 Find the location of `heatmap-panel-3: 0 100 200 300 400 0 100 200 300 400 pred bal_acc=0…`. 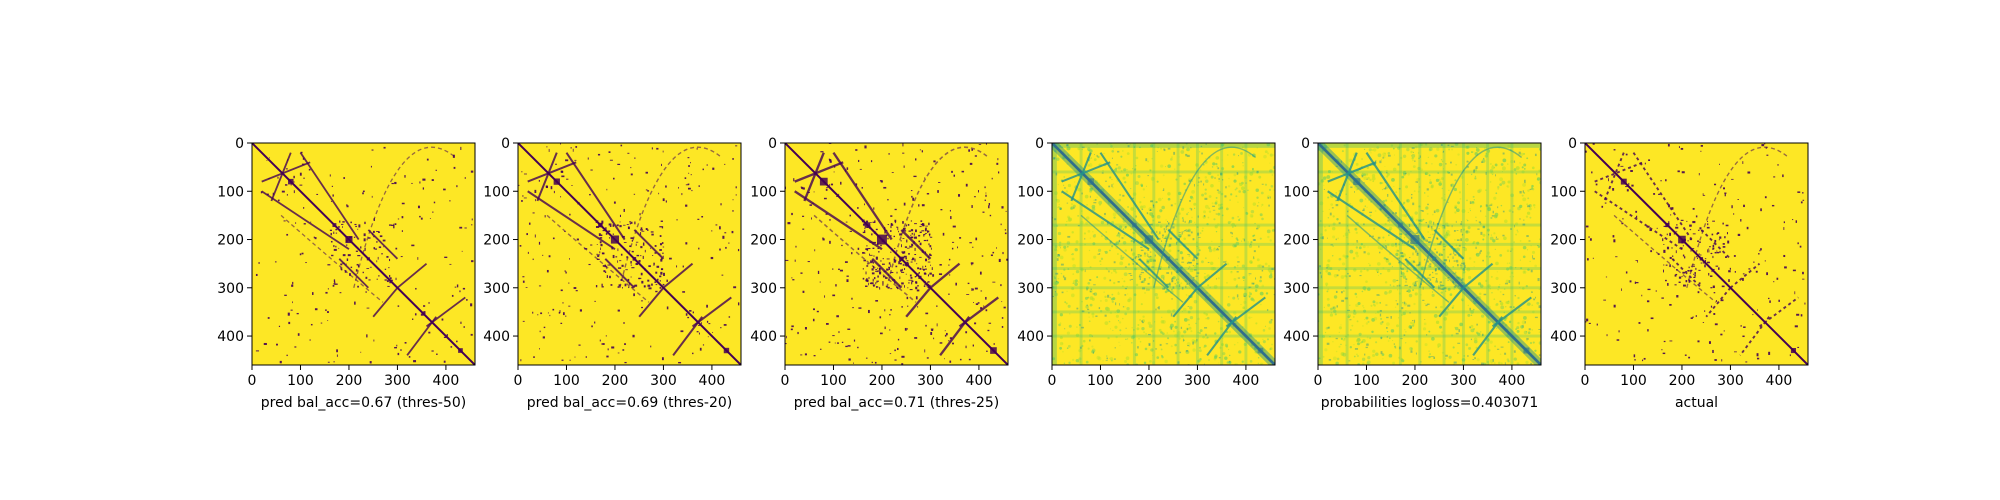

heatmap-panel-3: 0 100 200 300 400 0 100 200 300 400 pred bal_acc=0… is located at coordinates (879, 273).